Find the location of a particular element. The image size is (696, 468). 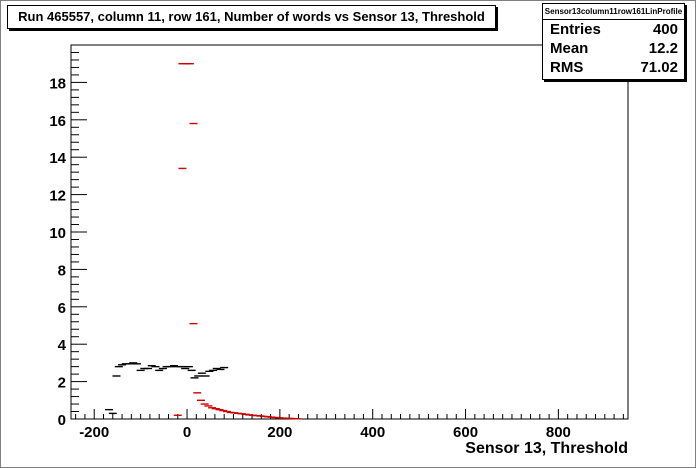

stats-name: Sensor13column11row161LinProfile is located at coordinates (613, 12).